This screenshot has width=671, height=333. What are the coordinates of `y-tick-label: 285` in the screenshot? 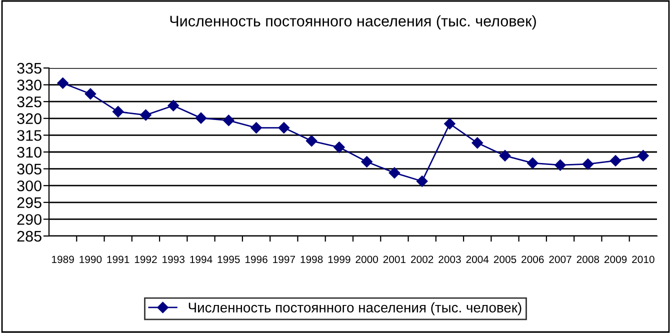 It's located at (29, 236).